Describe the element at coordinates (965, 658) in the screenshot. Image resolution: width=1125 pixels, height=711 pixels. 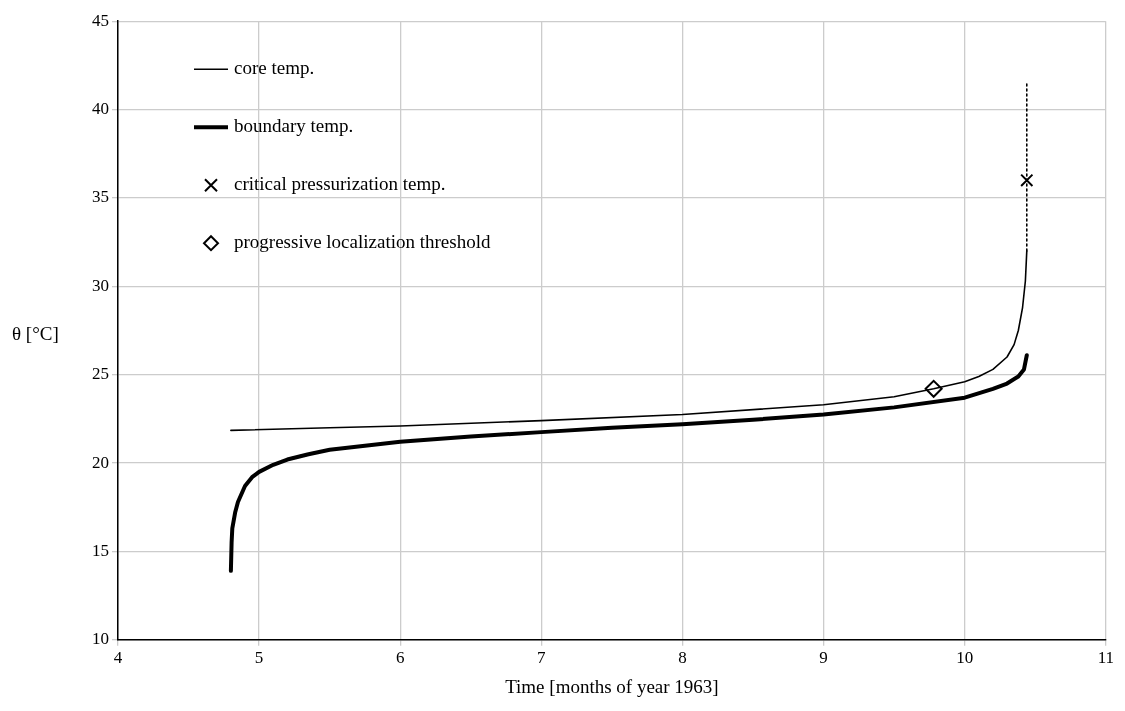
I see `x-tick-label: 10` at that location.